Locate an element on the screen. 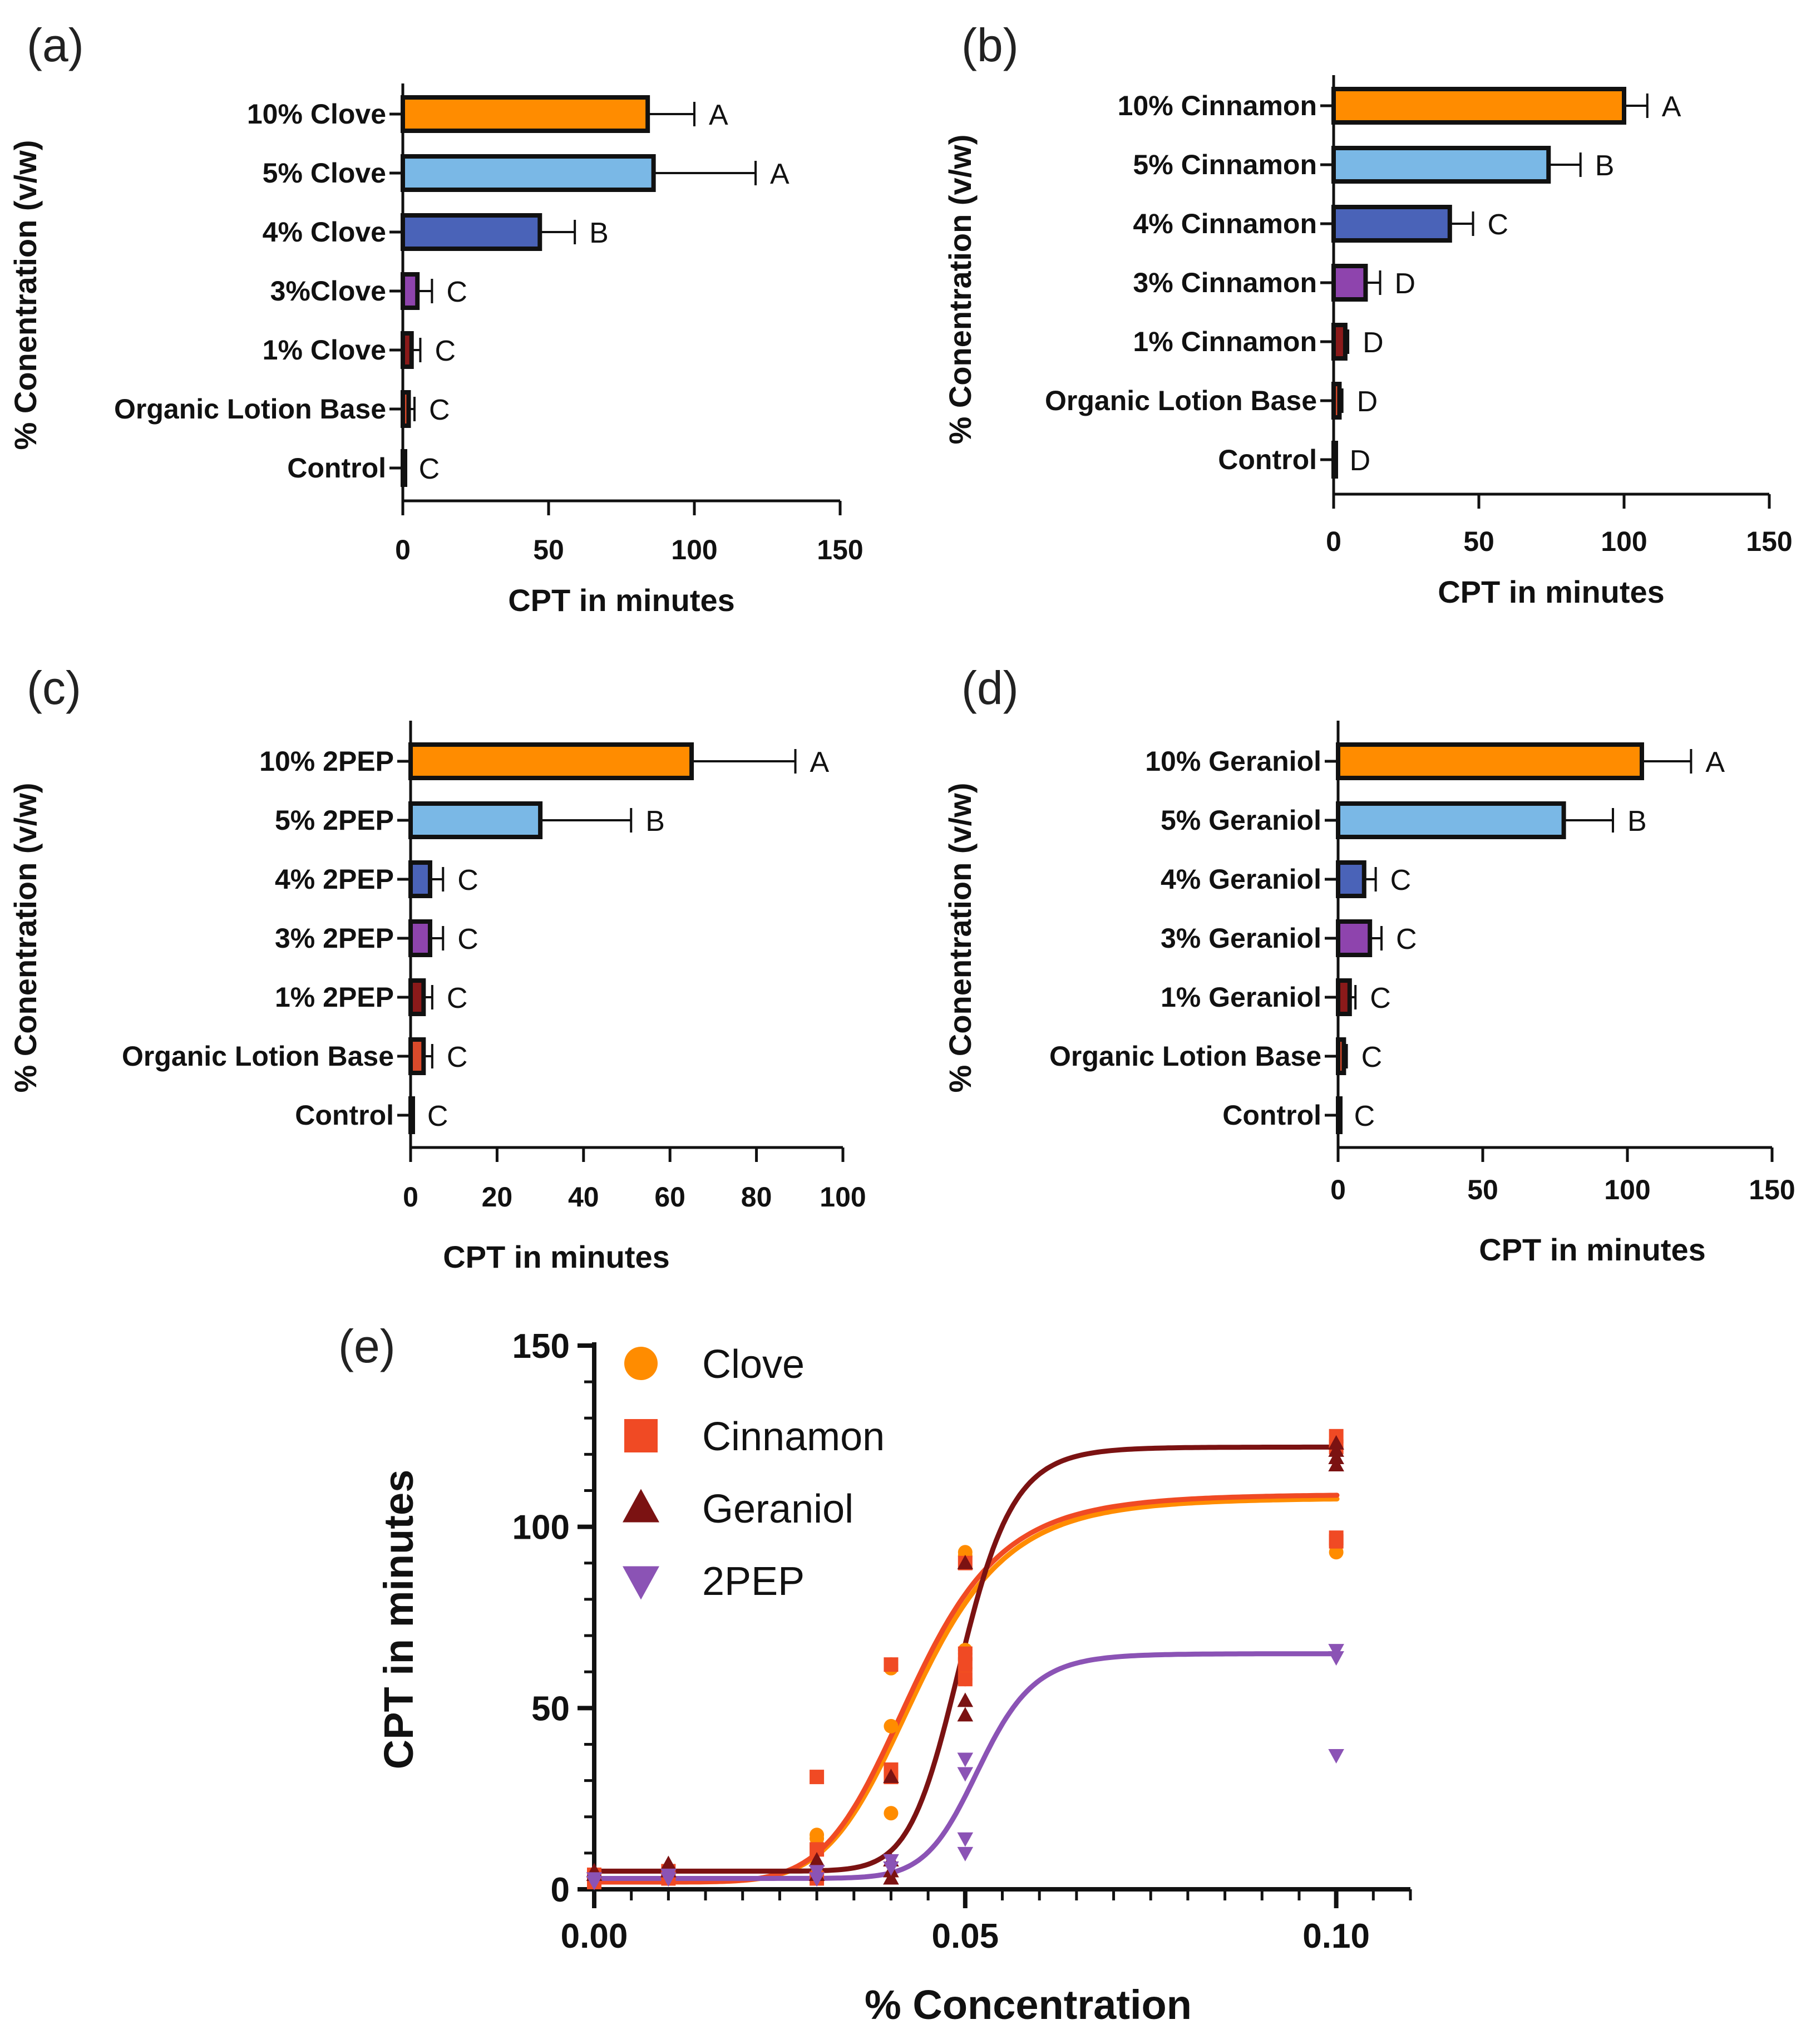  data-point-clove is located at coordinates (891, 1725).